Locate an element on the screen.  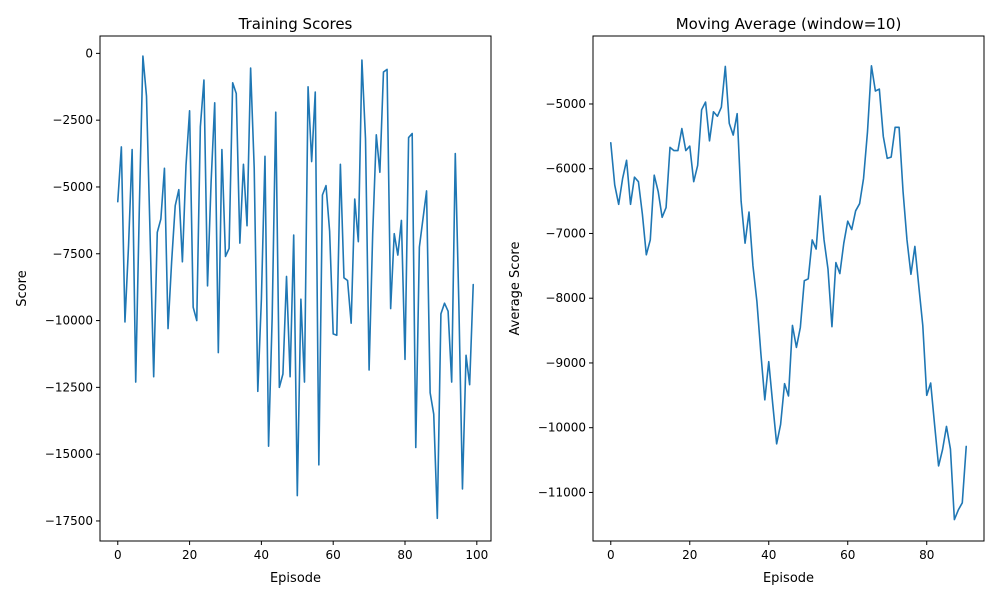
y-tick-label: −11000 is located at coordinates (562, 492).